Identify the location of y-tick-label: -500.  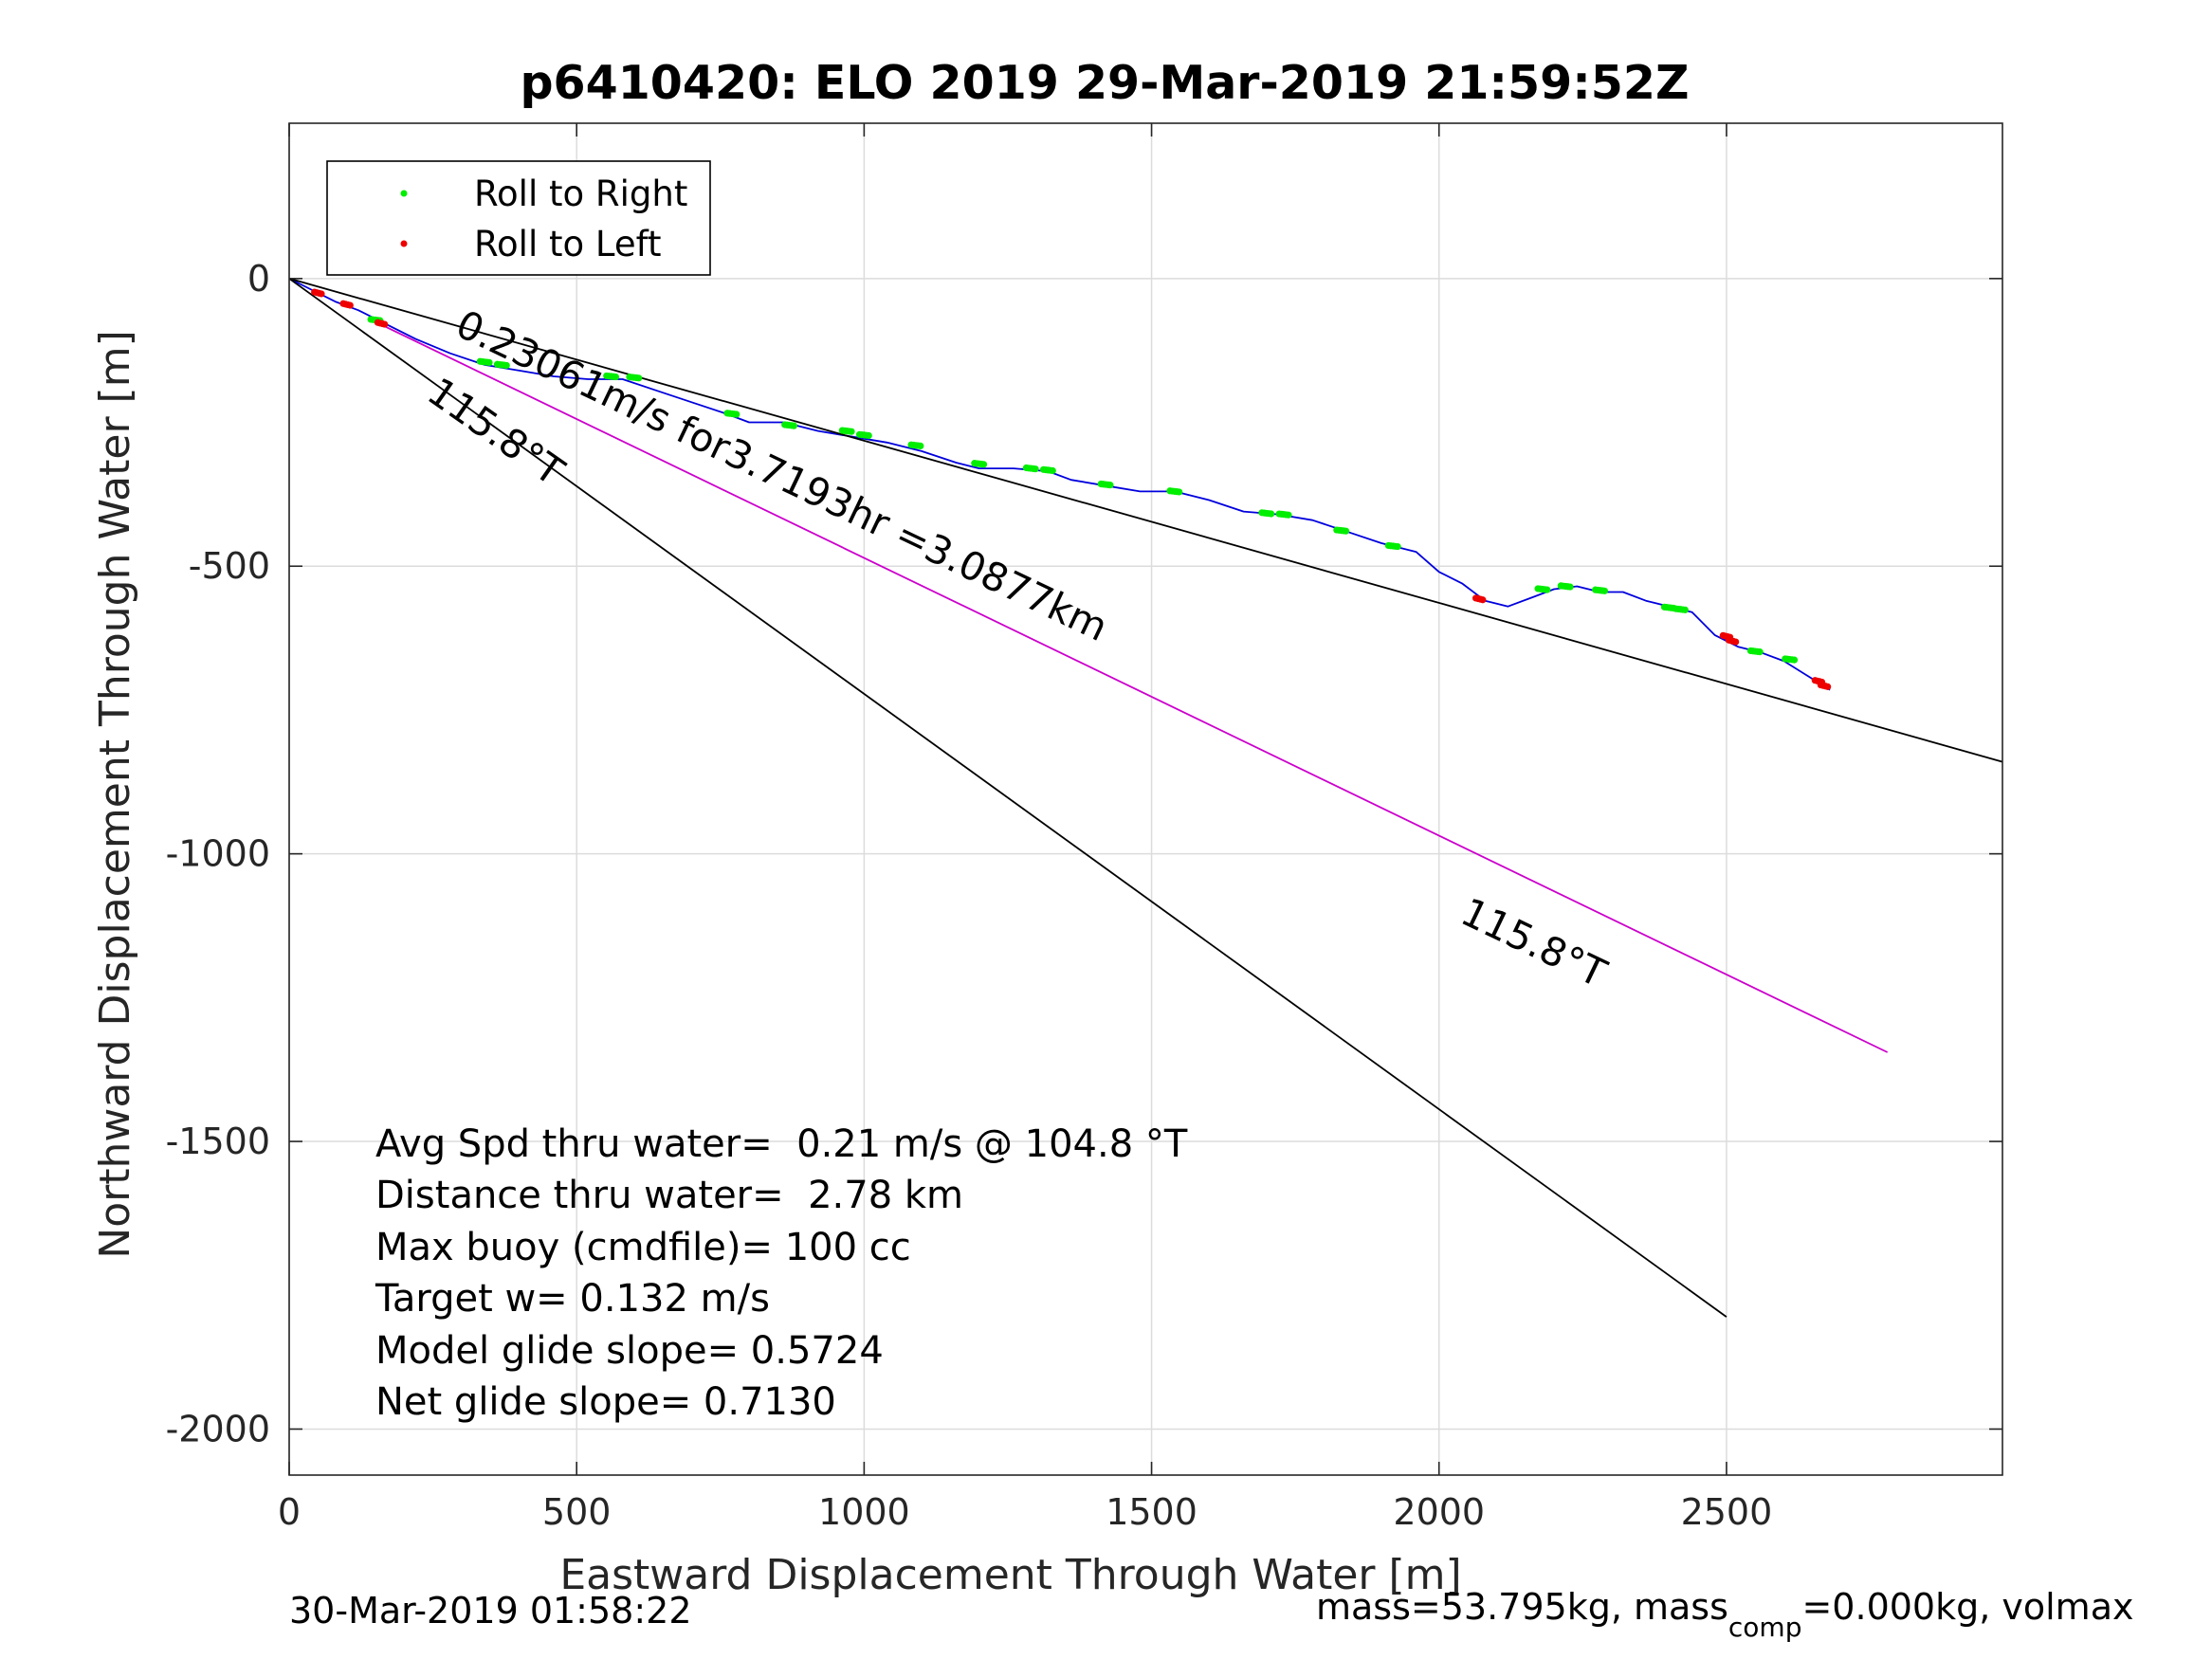
(229, 566).